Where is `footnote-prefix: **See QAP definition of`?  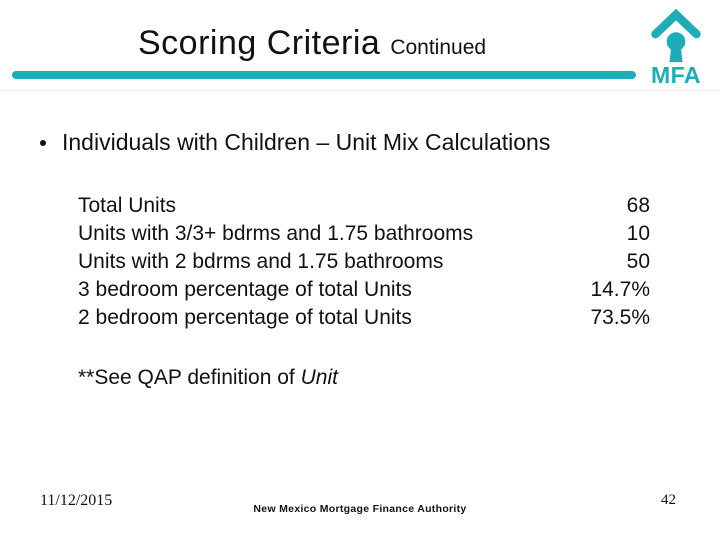
footnote-prefix: **See QAP definition of is located at coordinates (189, 377).